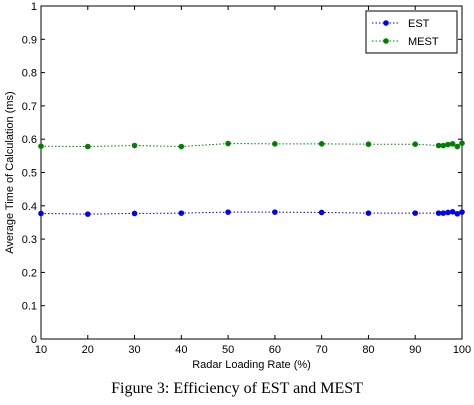 The width and height of the screenshot is (474, 405). What do you see at coordinates (251, 365) in the screenshot?
I see `x-axis-label: Radar Loading Rate (%)` at bounding box center [251, 365].